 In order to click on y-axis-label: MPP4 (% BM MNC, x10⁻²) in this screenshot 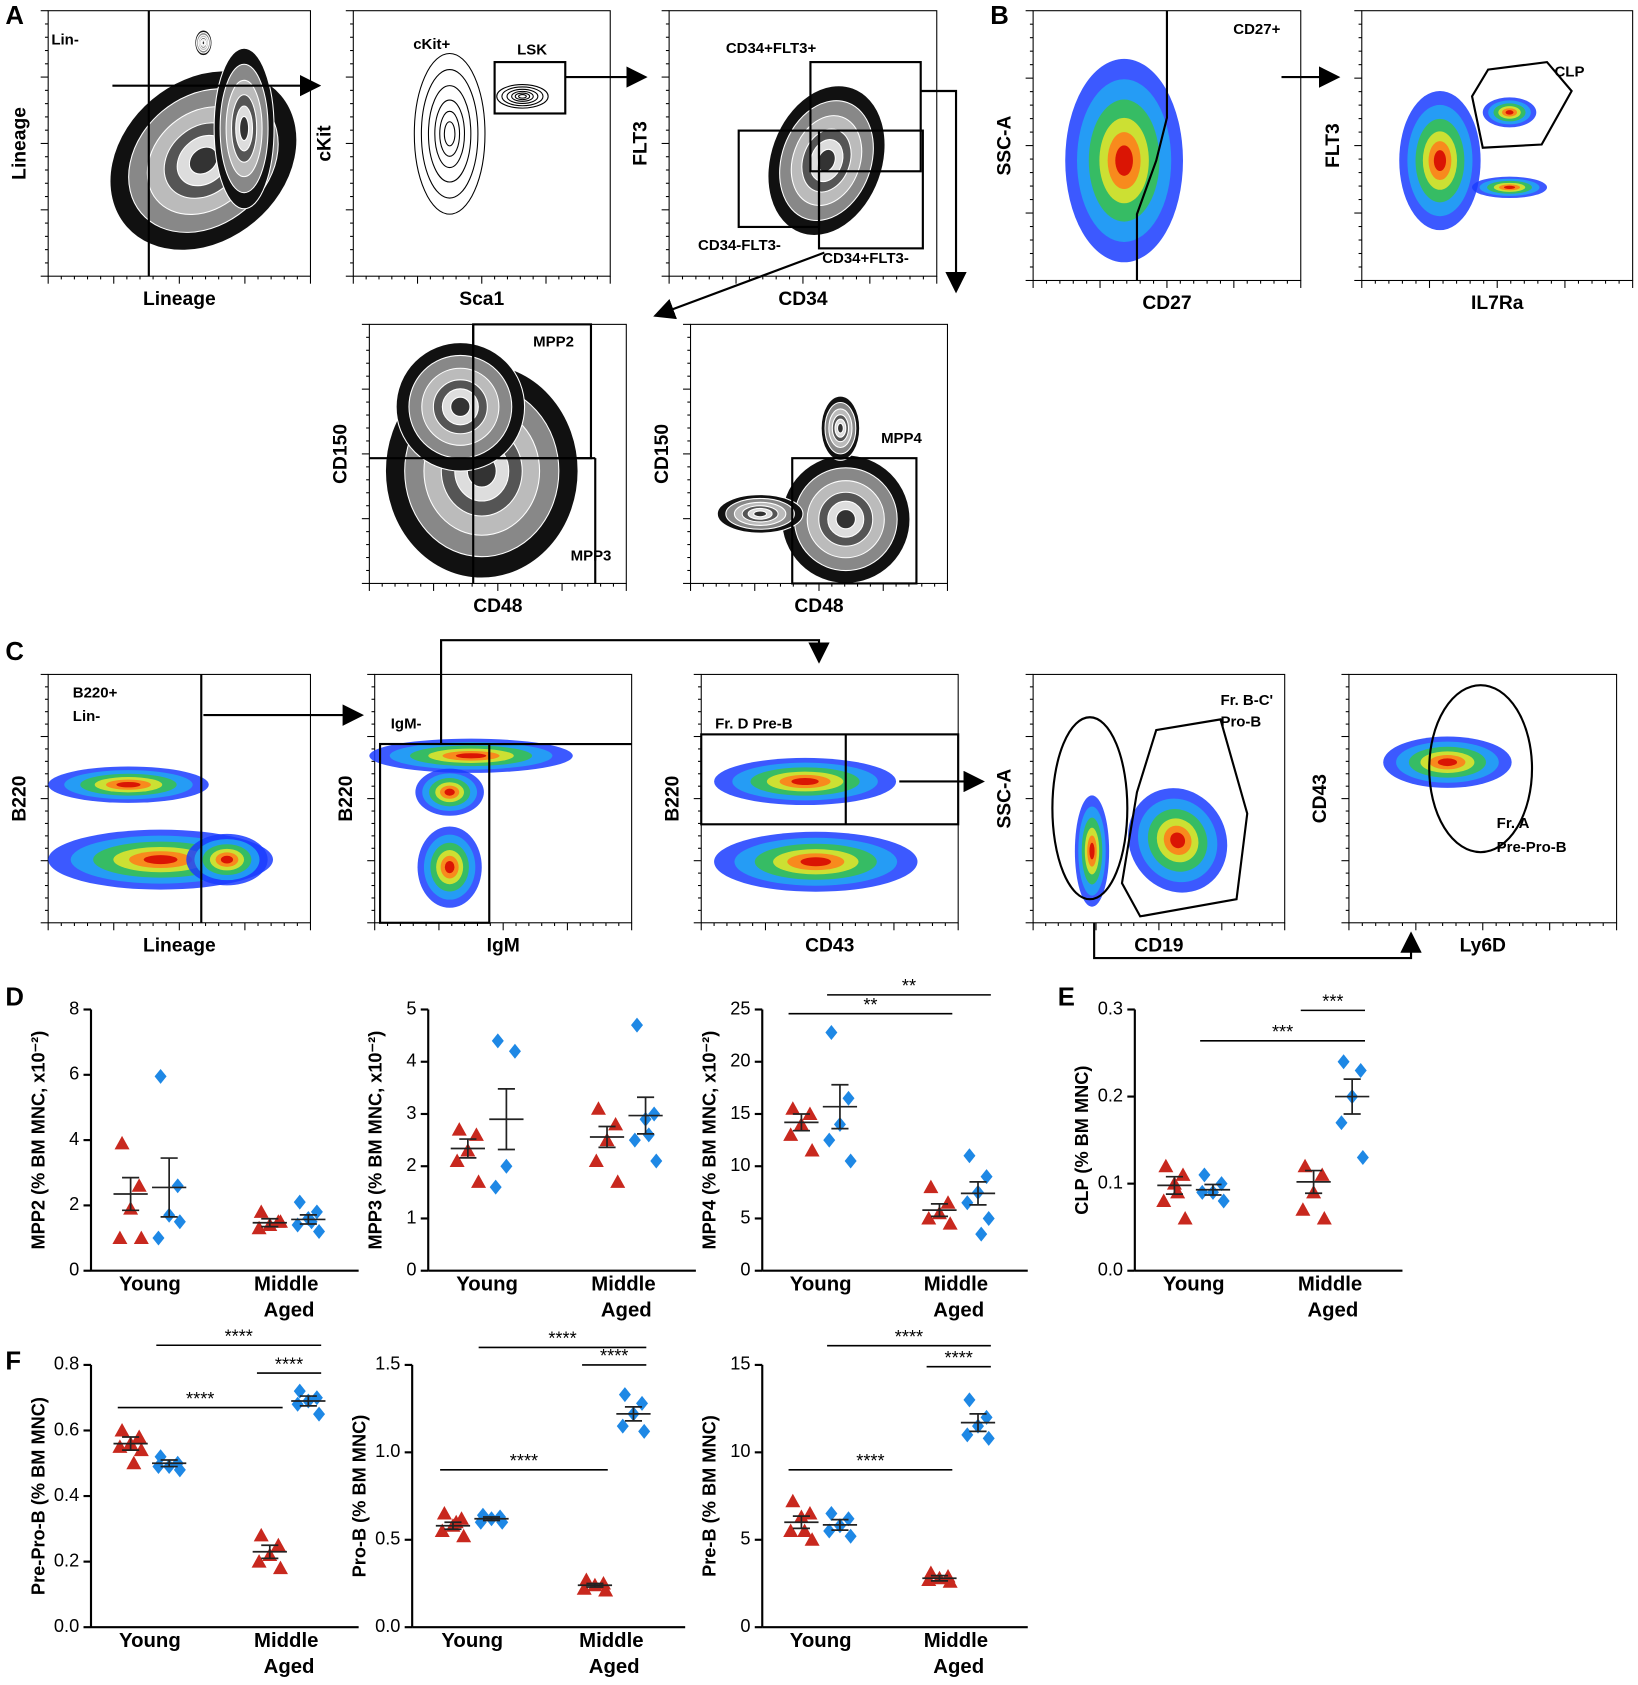, I will do `click(710, 1140)`.